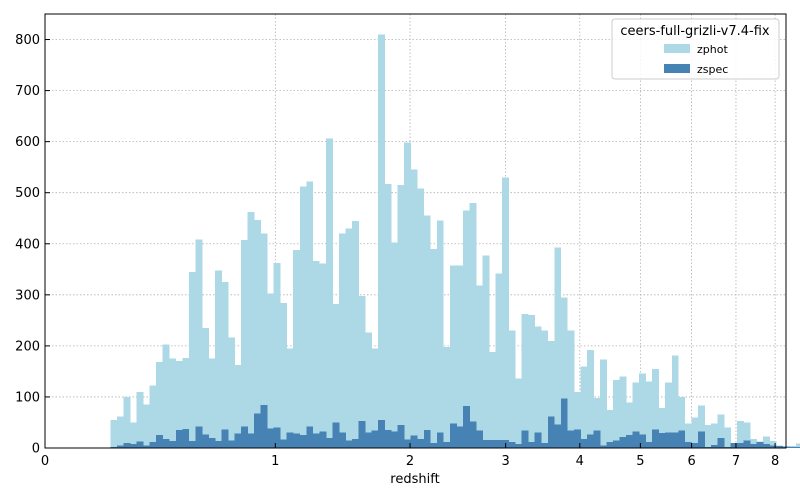 This screenshot has width=800, height=504. Describe the element at coordinates (775, 461) in the screenshot. I see `x-tick-label: 8` at that location.